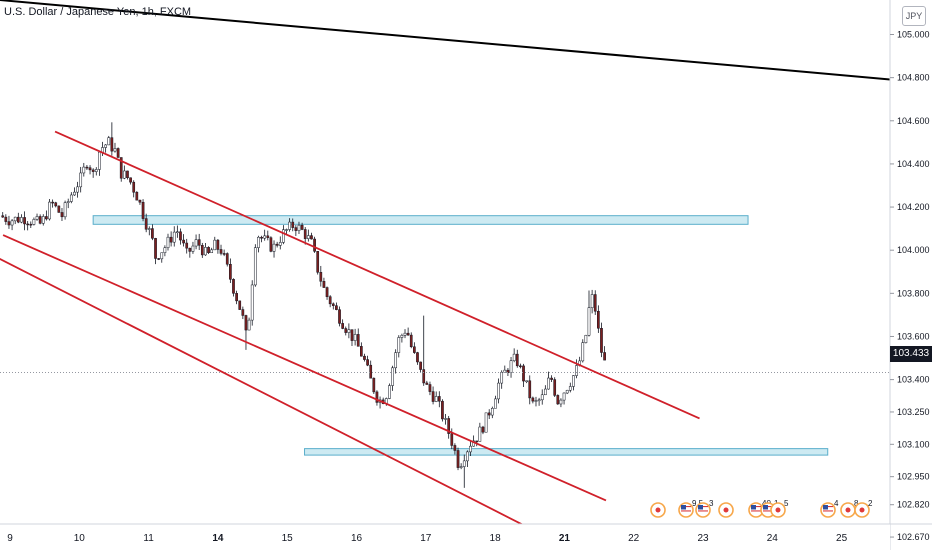  I want to click on event-marker: 4, so click(829, 508).